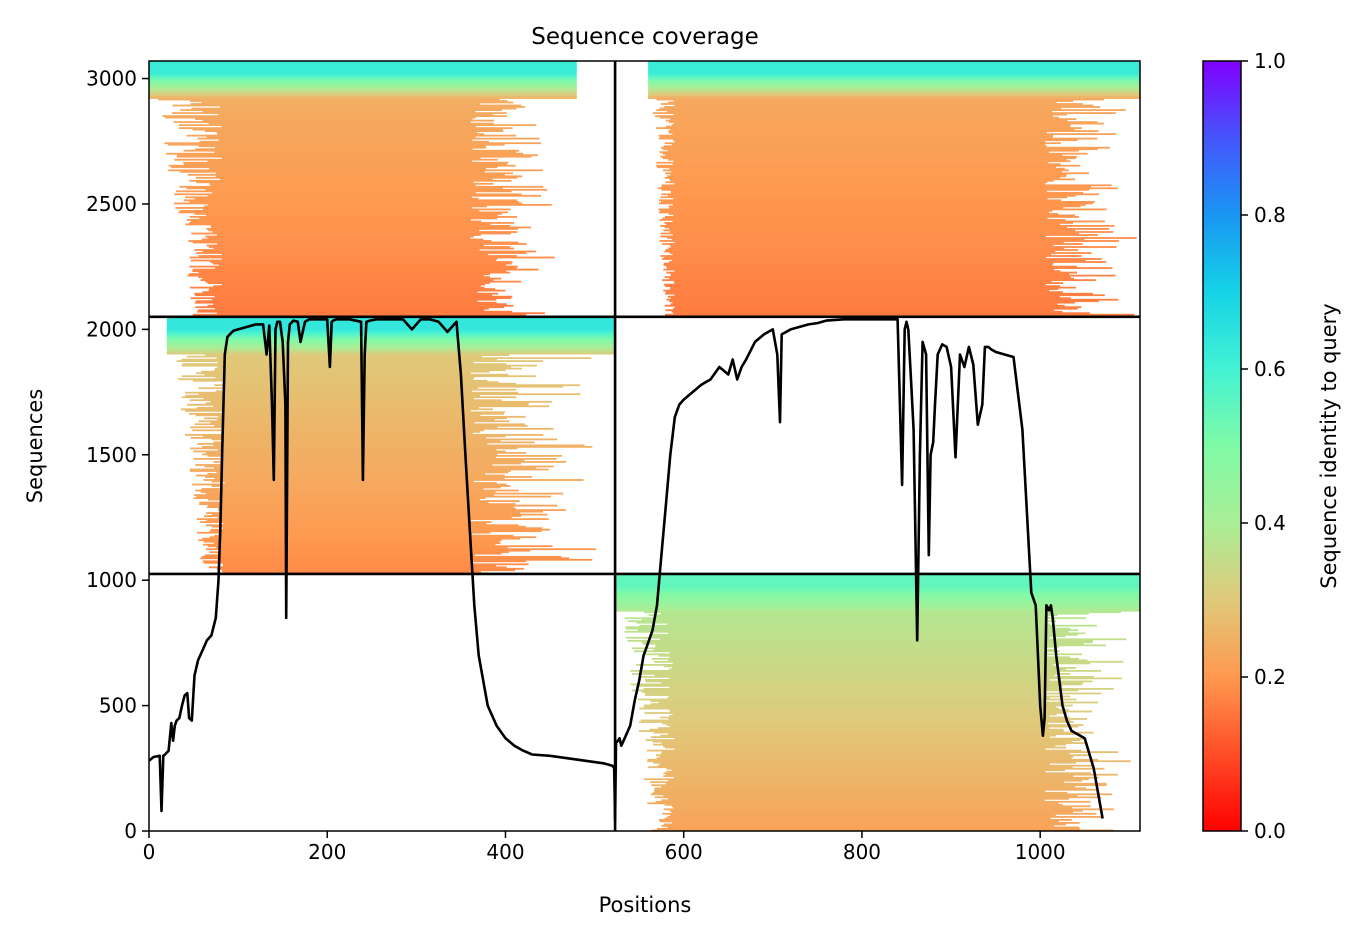 The image size is (1364, 939). What do you see at coordinates (1222, 446) in the screenshot?
I see `colorbar` at bounding box center [1222, 446].